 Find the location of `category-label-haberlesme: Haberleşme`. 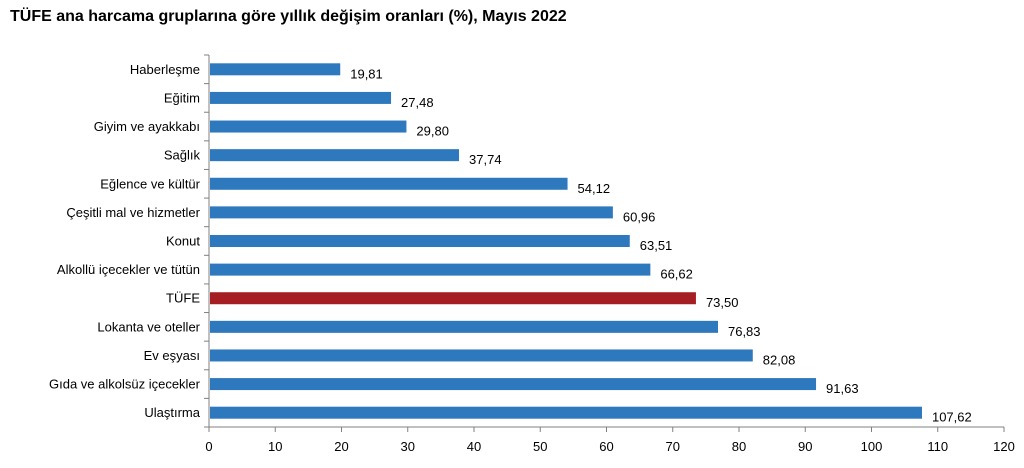

category-label-haberlesme: Haberleşme is located at coordinates (165, 69).